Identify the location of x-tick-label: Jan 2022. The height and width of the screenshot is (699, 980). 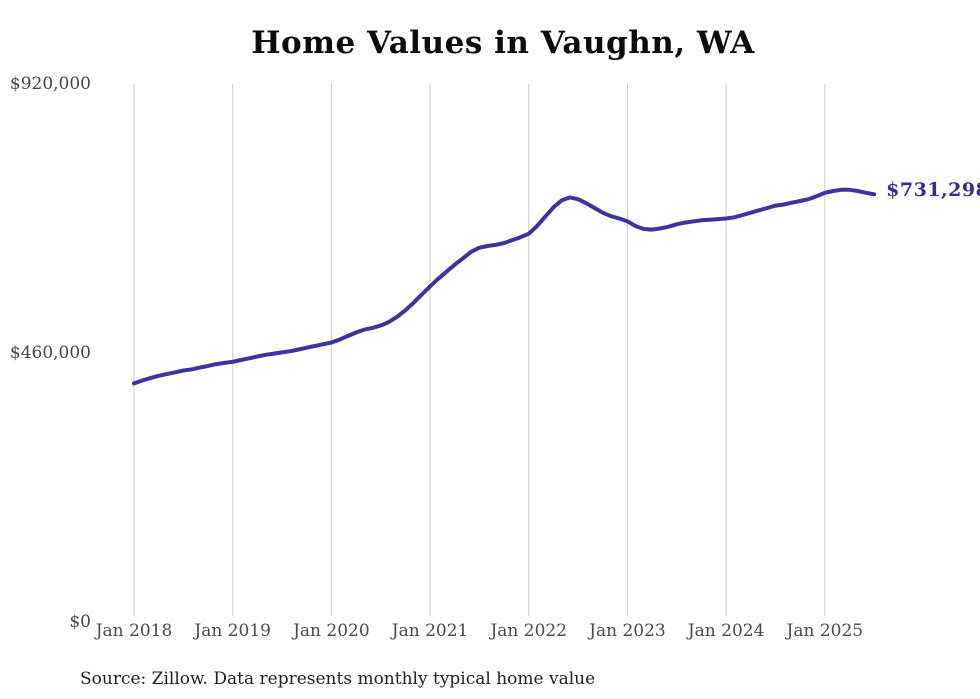
(529, 631).